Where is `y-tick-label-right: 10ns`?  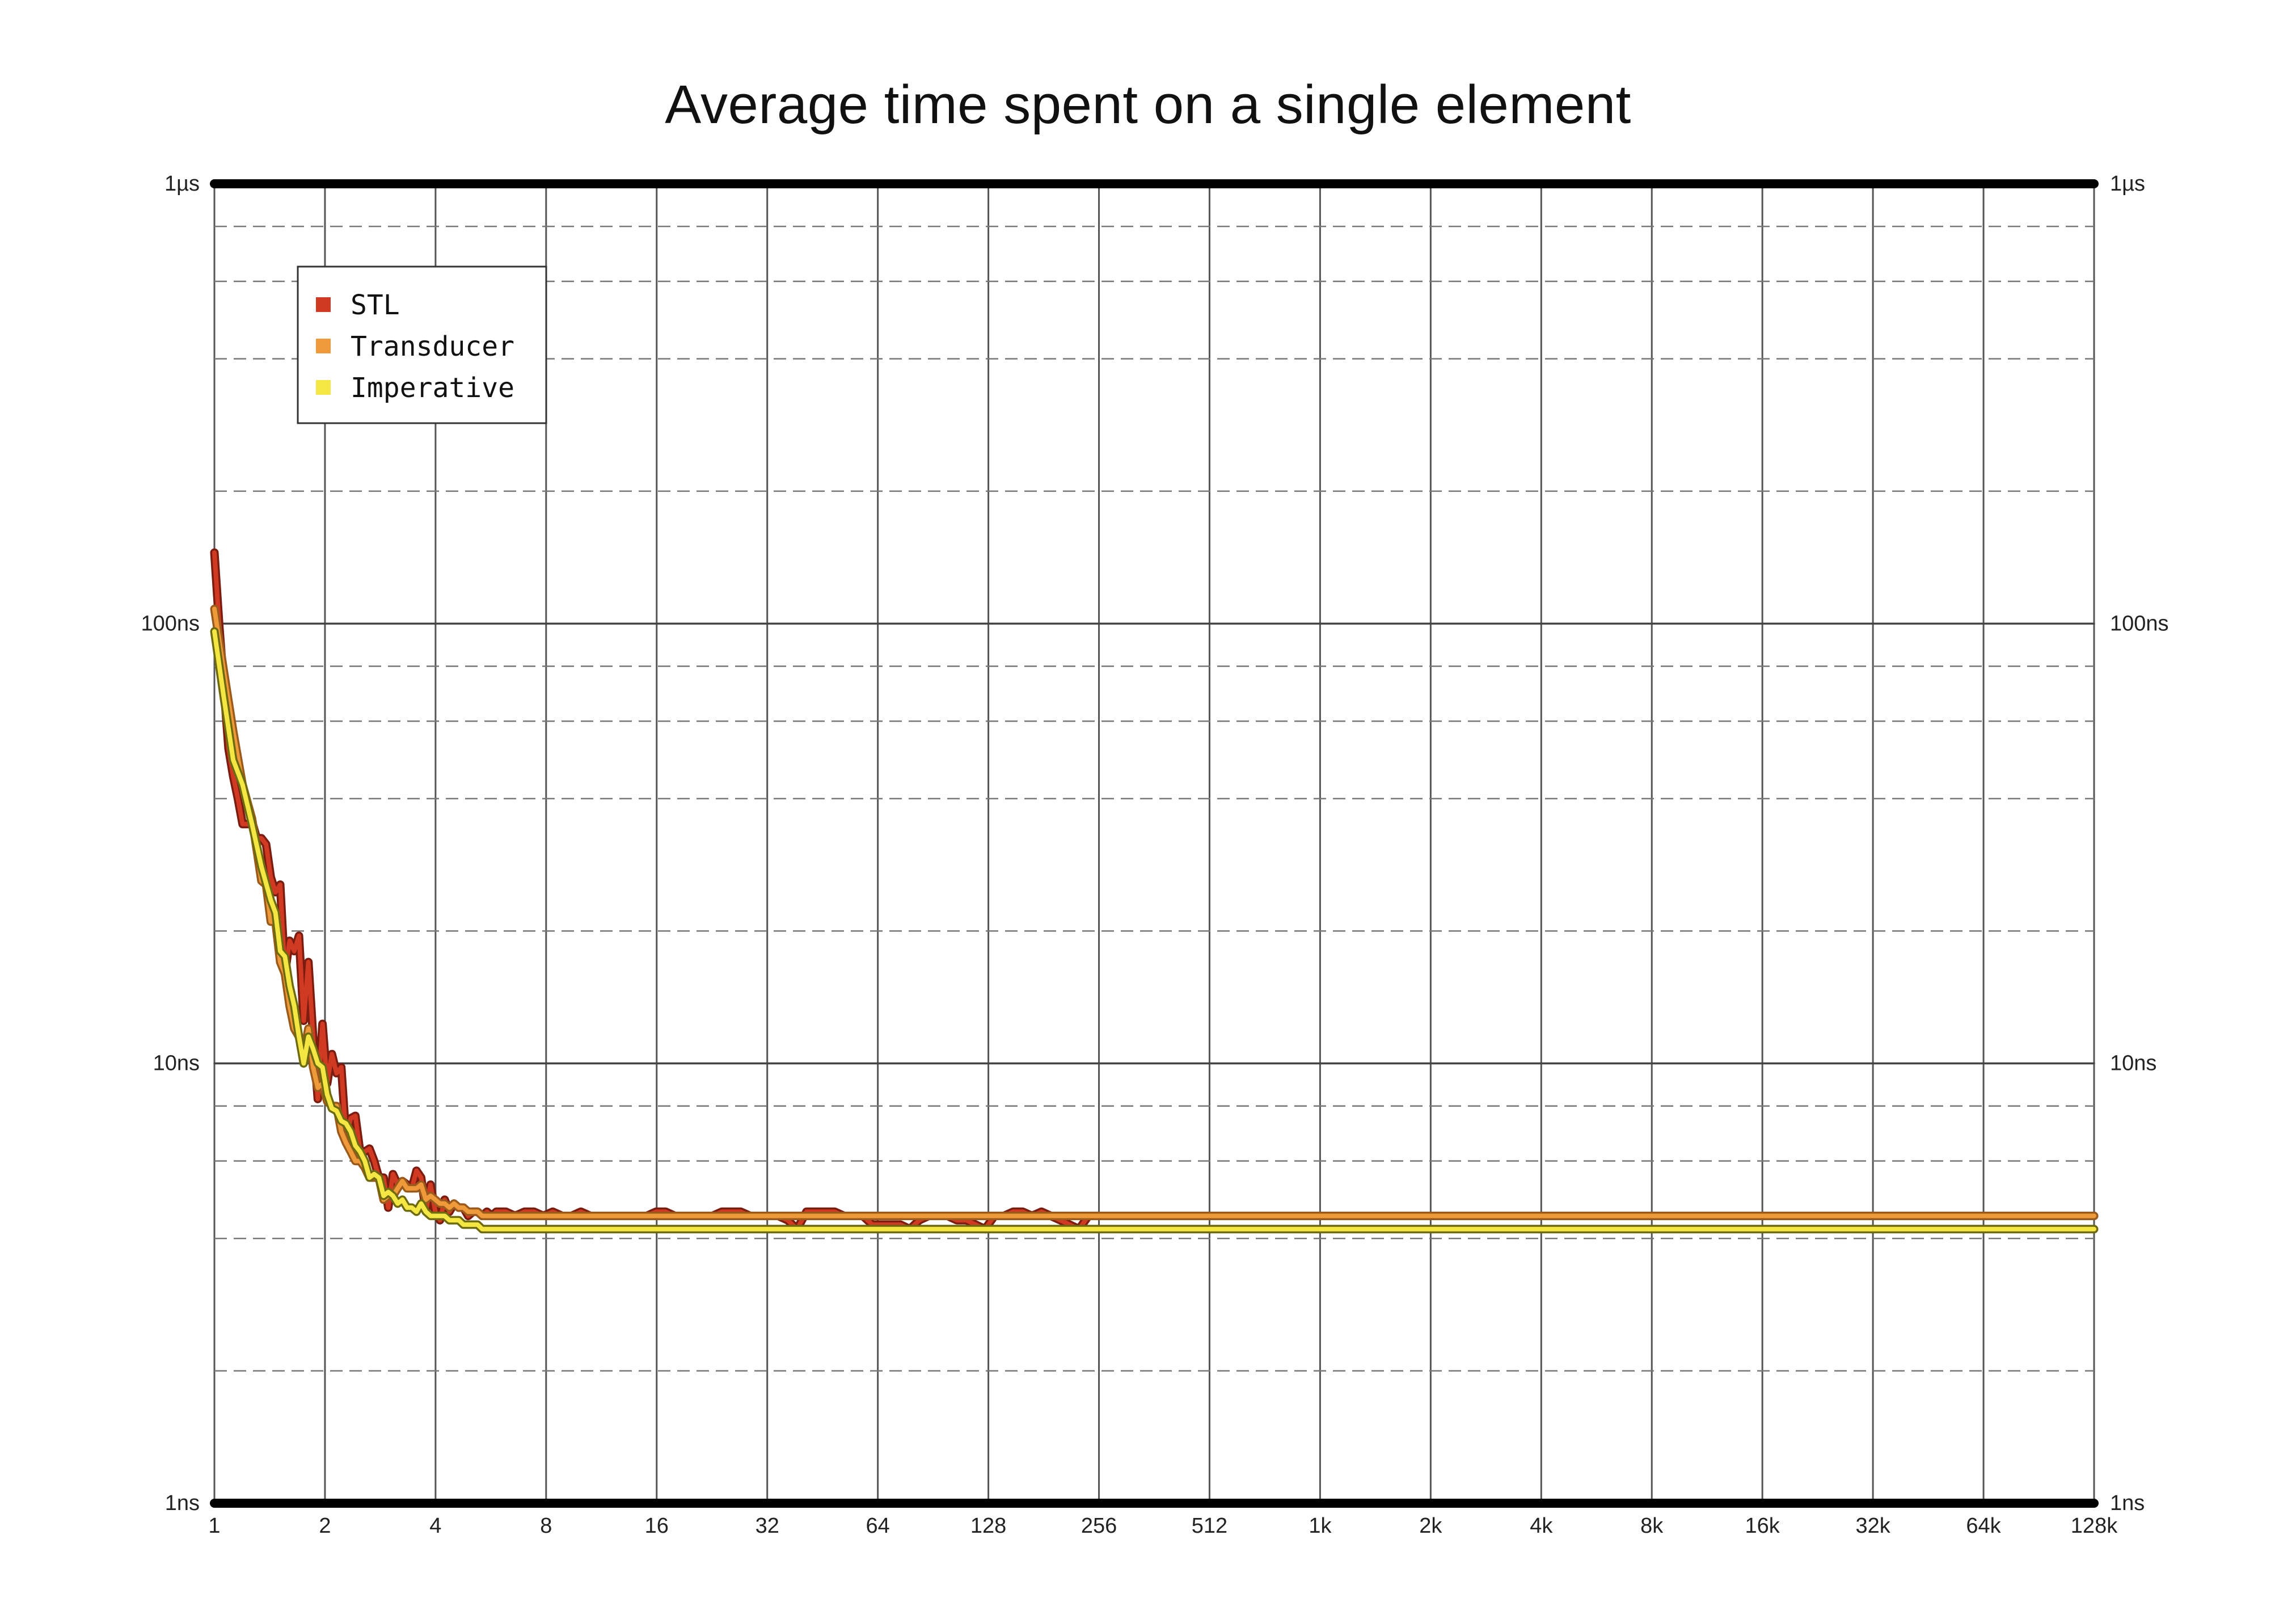 y-tick-label-right: 10ns is located at coordinates (2133, 1064).